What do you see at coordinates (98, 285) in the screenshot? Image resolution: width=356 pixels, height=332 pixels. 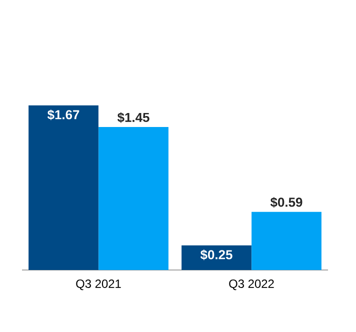 I see `x-tick-label: Q3 2021` at bounding box center [98, 285].